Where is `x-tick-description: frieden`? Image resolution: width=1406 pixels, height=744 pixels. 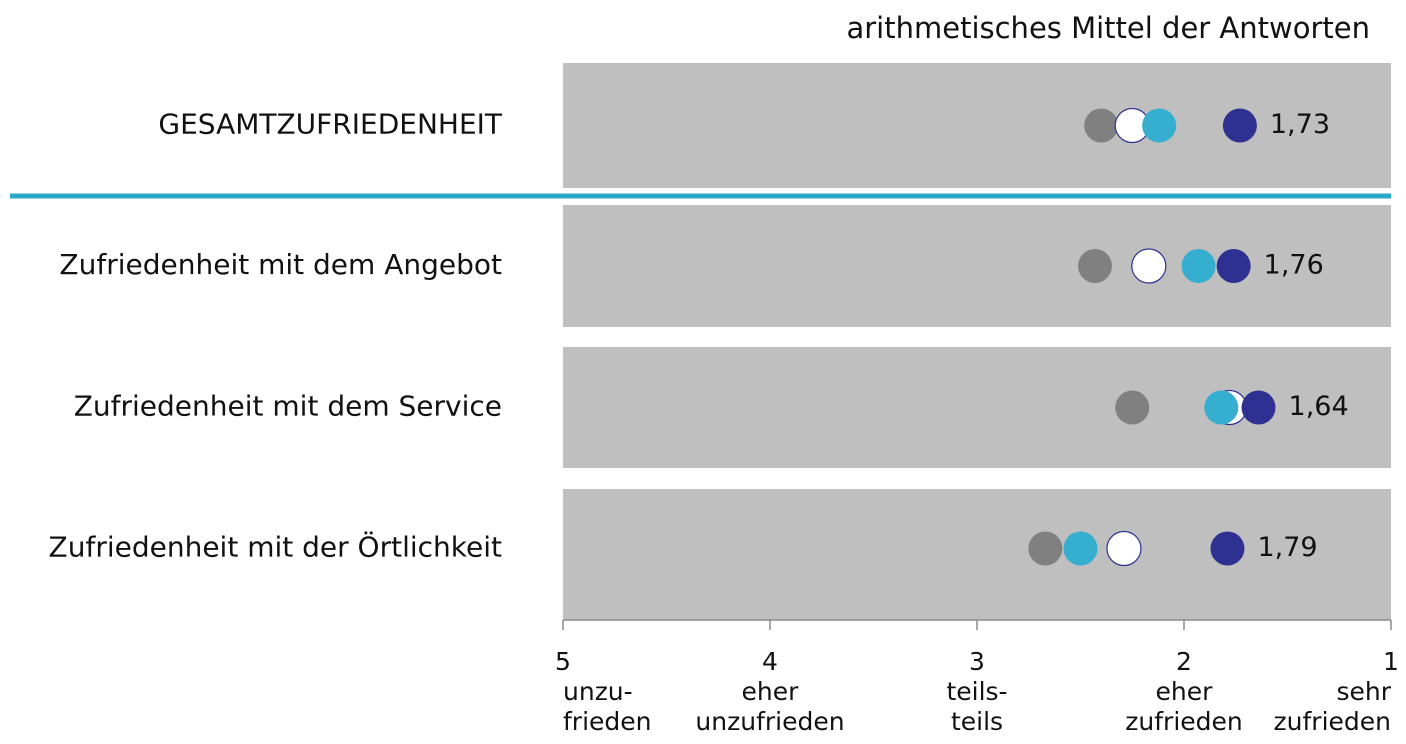
x-tick-description: frieden is located at coordinates (607, 721).